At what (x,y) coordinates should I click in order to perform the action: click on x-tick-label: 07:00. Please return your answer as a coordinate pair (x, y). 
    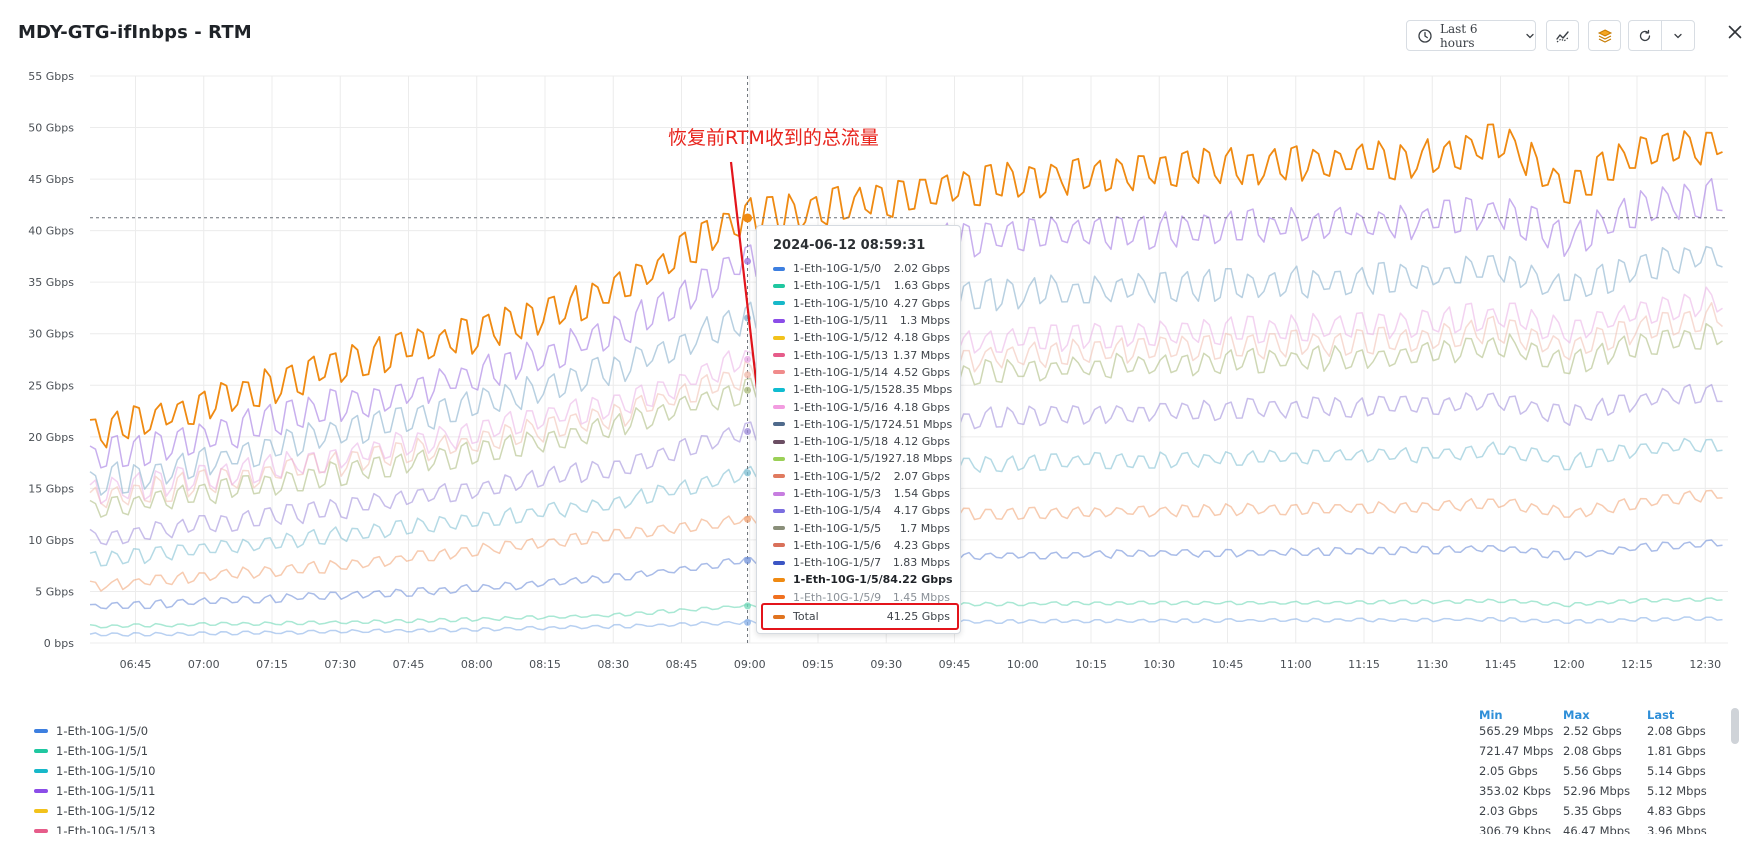
    Looking at the image, I should click on (204, 664).